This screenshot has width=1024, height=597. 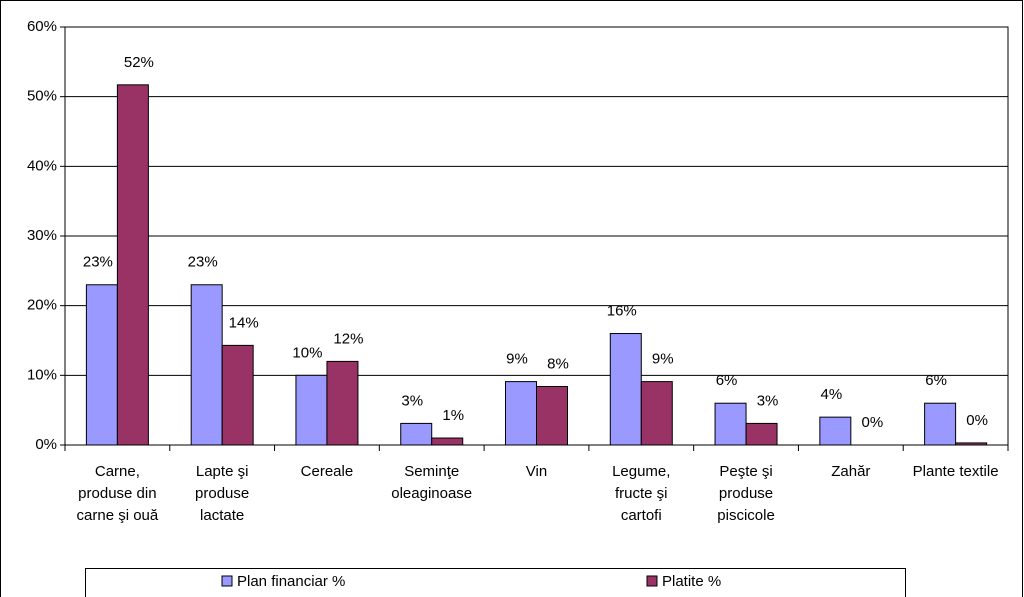 What do you see at coordinates (453, 415) in the screenshot?
I see `value-label: 1%` at bounding box center [453, 415].